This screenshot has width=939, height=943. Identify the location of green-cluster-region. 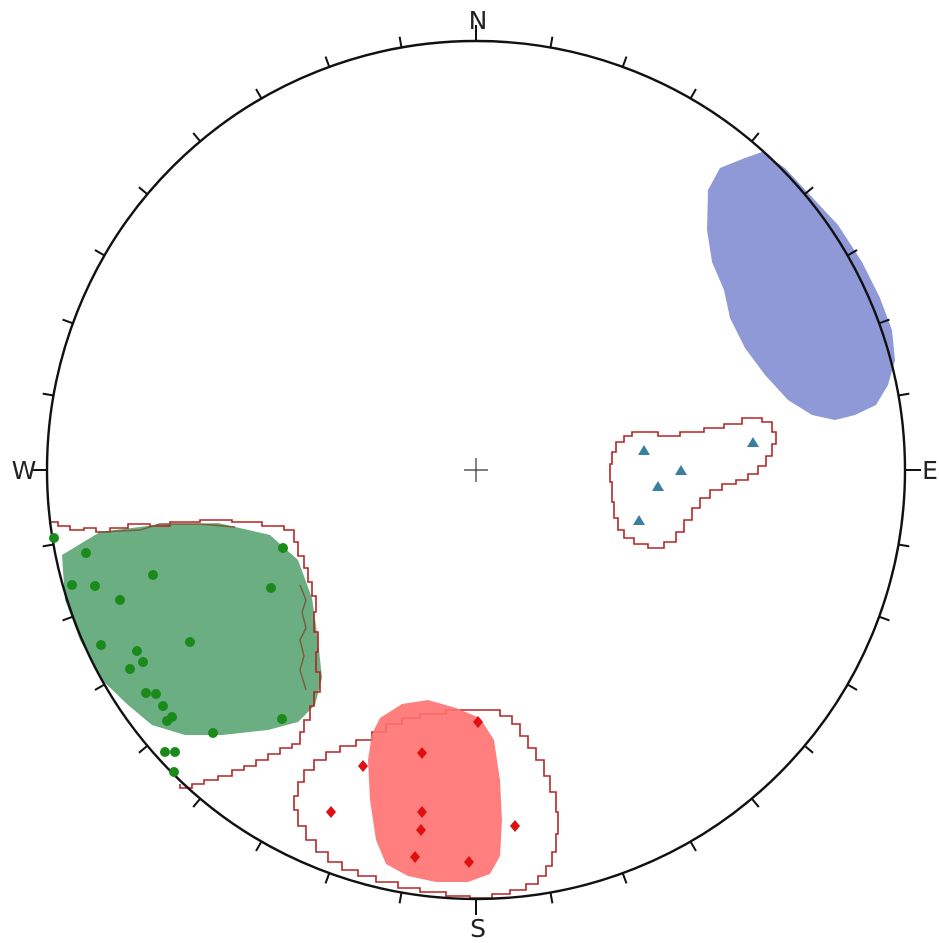
(192, 629).